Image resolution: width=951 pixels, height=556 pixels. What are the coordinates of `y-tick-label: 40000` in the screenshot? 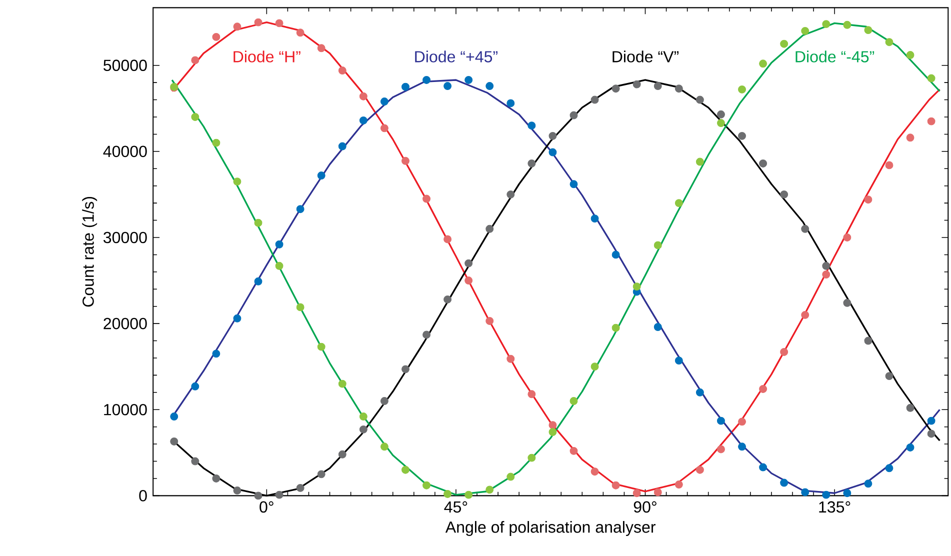 It's located at (125, 151).